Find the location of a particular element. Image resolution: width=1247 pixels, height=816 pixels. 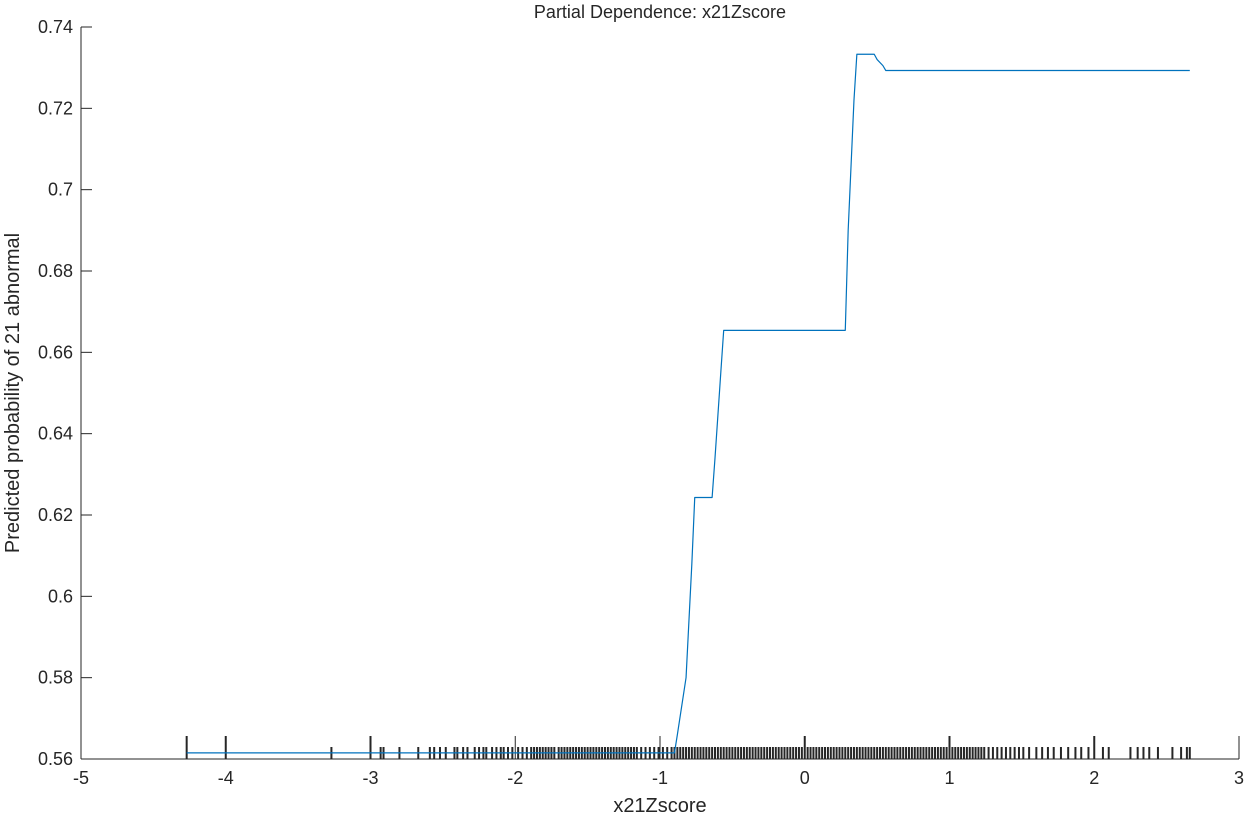

x-tick-label: -2 is located at coordinates (515, 778).